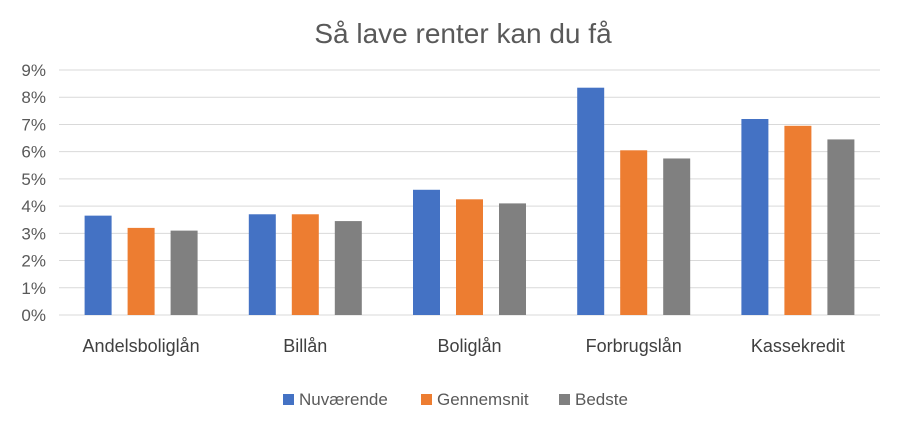  I want to click on y-tick-label: 3%, so click(33, 233).